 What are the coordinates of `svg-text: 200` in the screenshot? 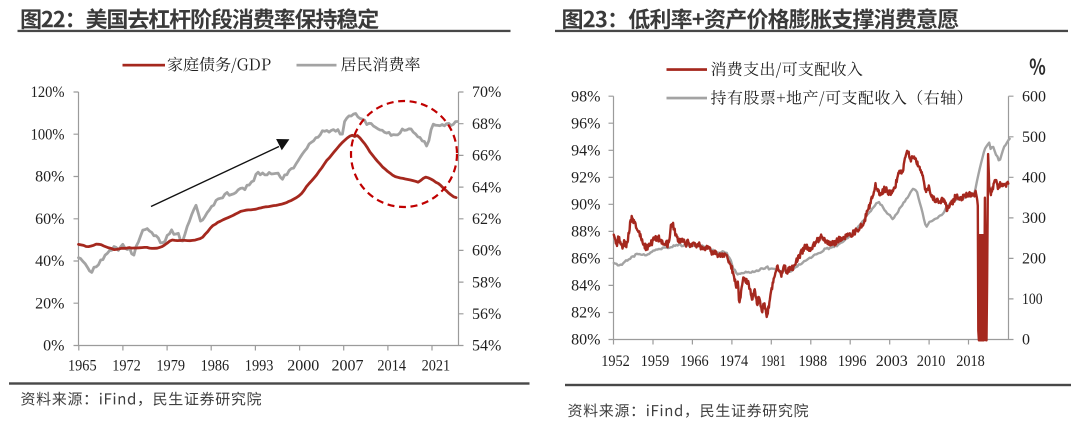 It's located at (1034, 259).